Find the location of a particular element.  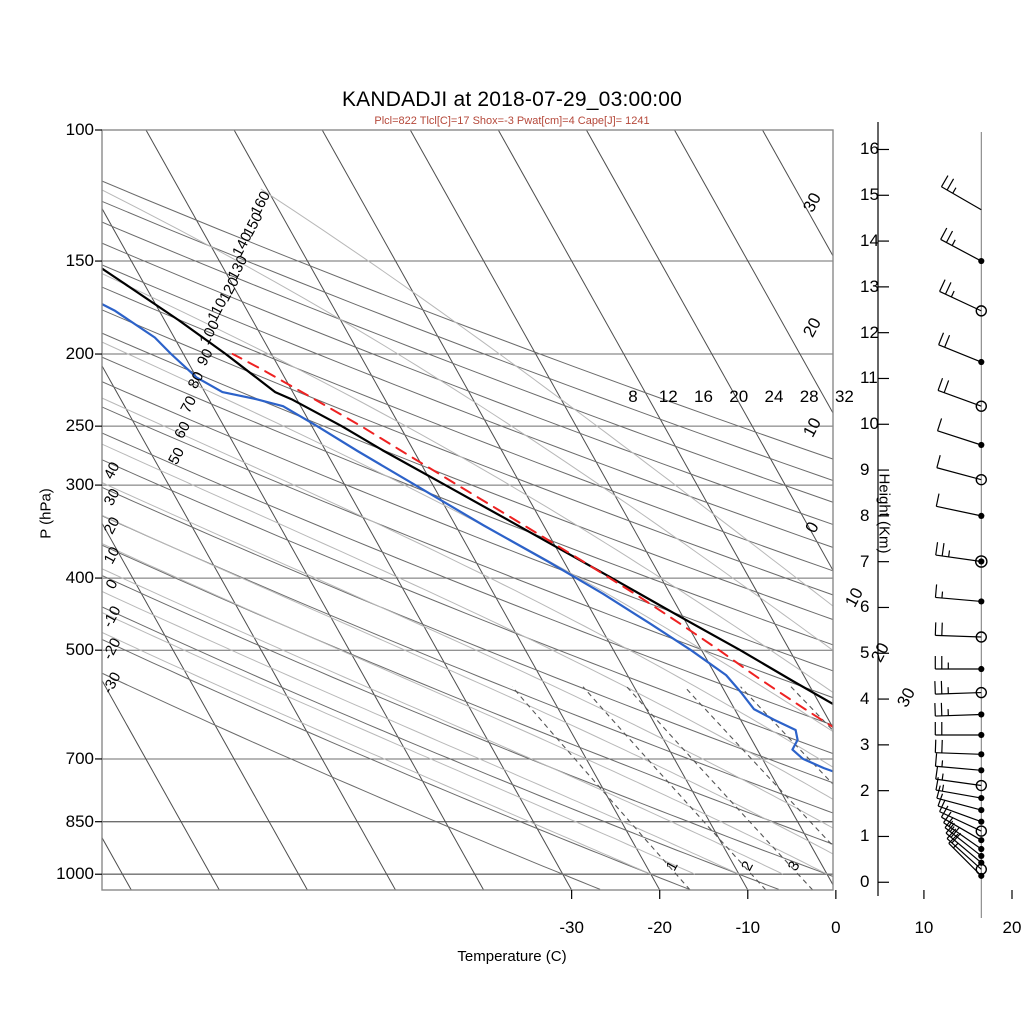

pressure-tick-1000: 1000 is located at coordinates (75, 874).